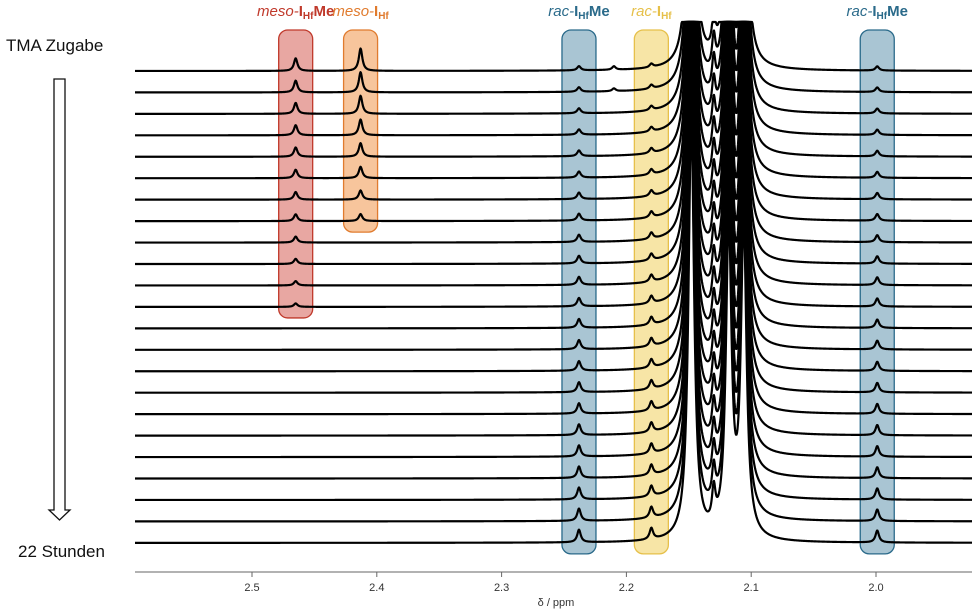 The image size is (978, 615). I want to click on time-arrow, so click(59, 299).